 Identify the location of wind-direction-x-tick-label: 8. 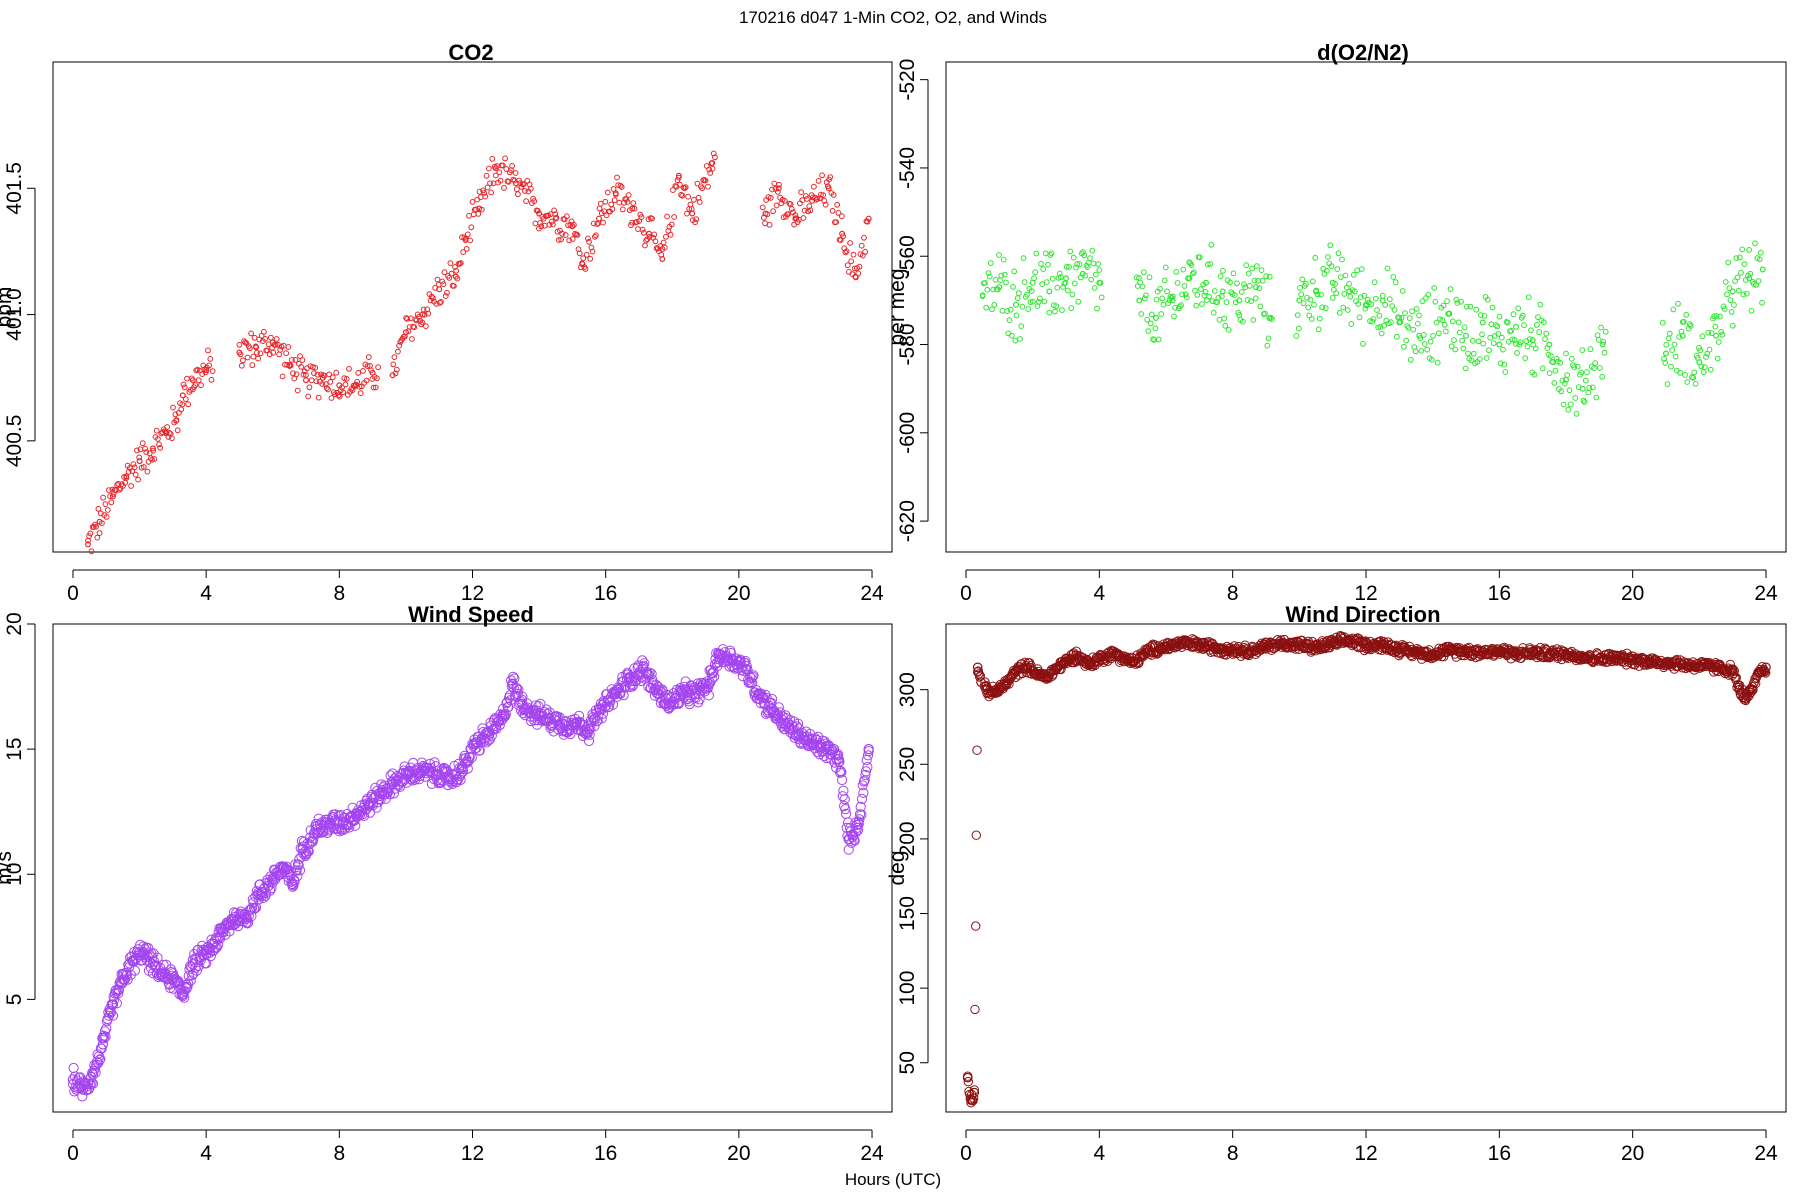
(1233, 1153).